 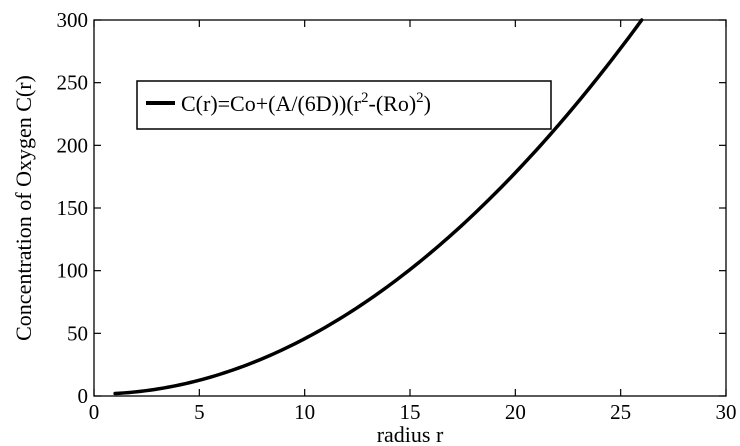 What do you see at coordinates (73, 83) in the screenshot?
I see `y-tick-label: 250` at bounding box center [73, 83].